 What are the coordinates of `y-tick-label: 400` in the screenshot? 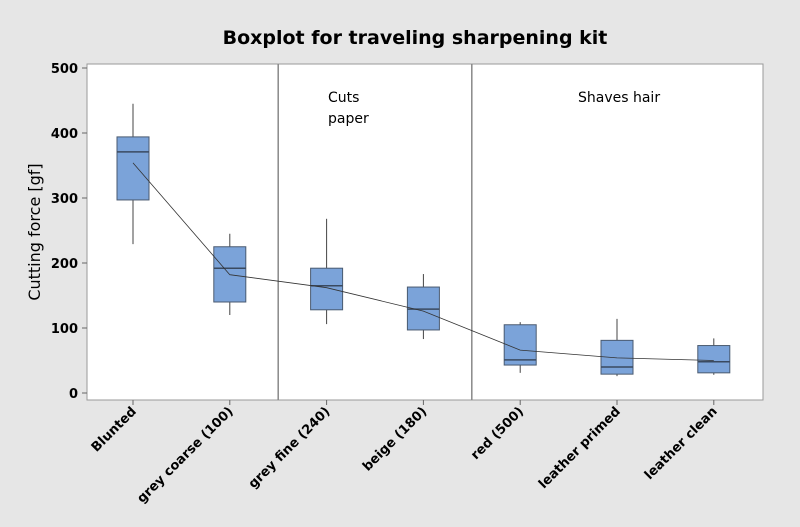 It's located at (64, 134).